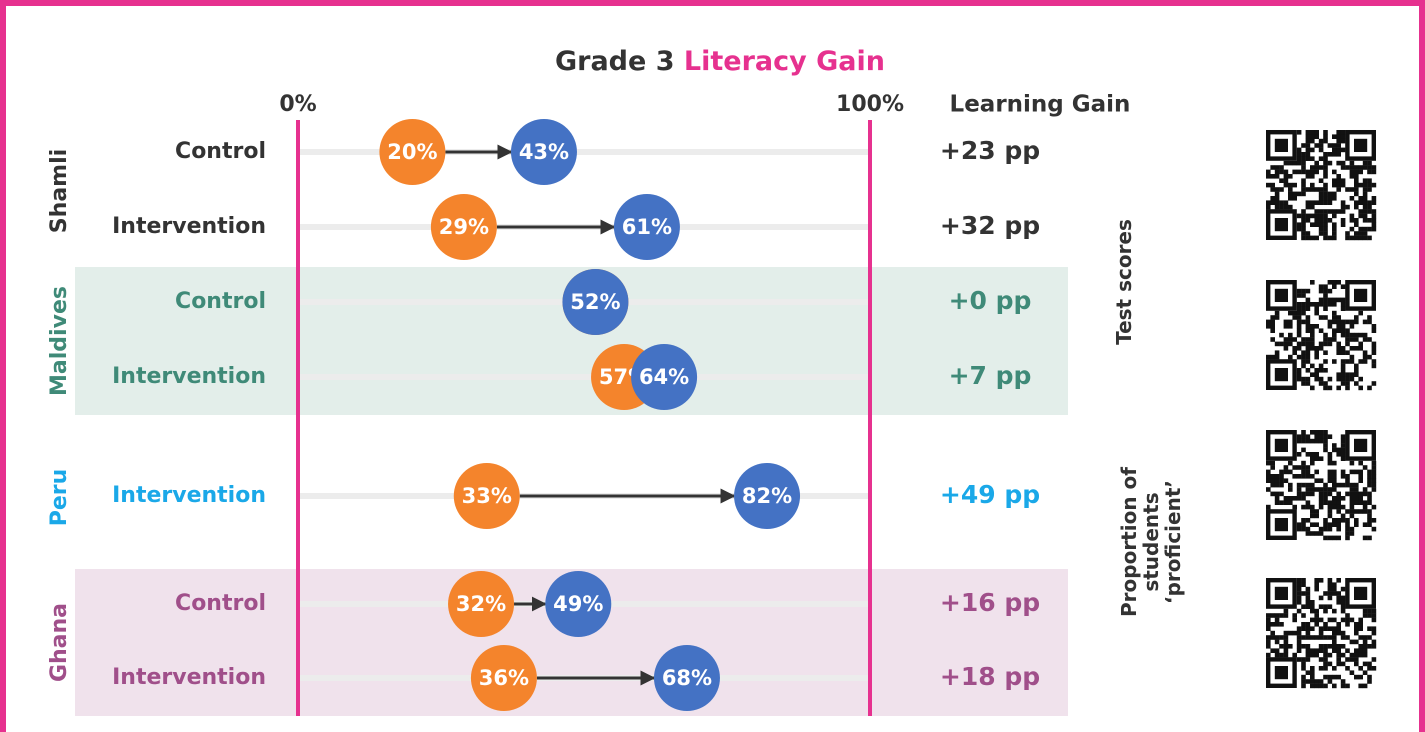 Image resolution: width=1425 pixels, height=732 pixels. I want to click on dot-label: 52%, so click(595, 302).